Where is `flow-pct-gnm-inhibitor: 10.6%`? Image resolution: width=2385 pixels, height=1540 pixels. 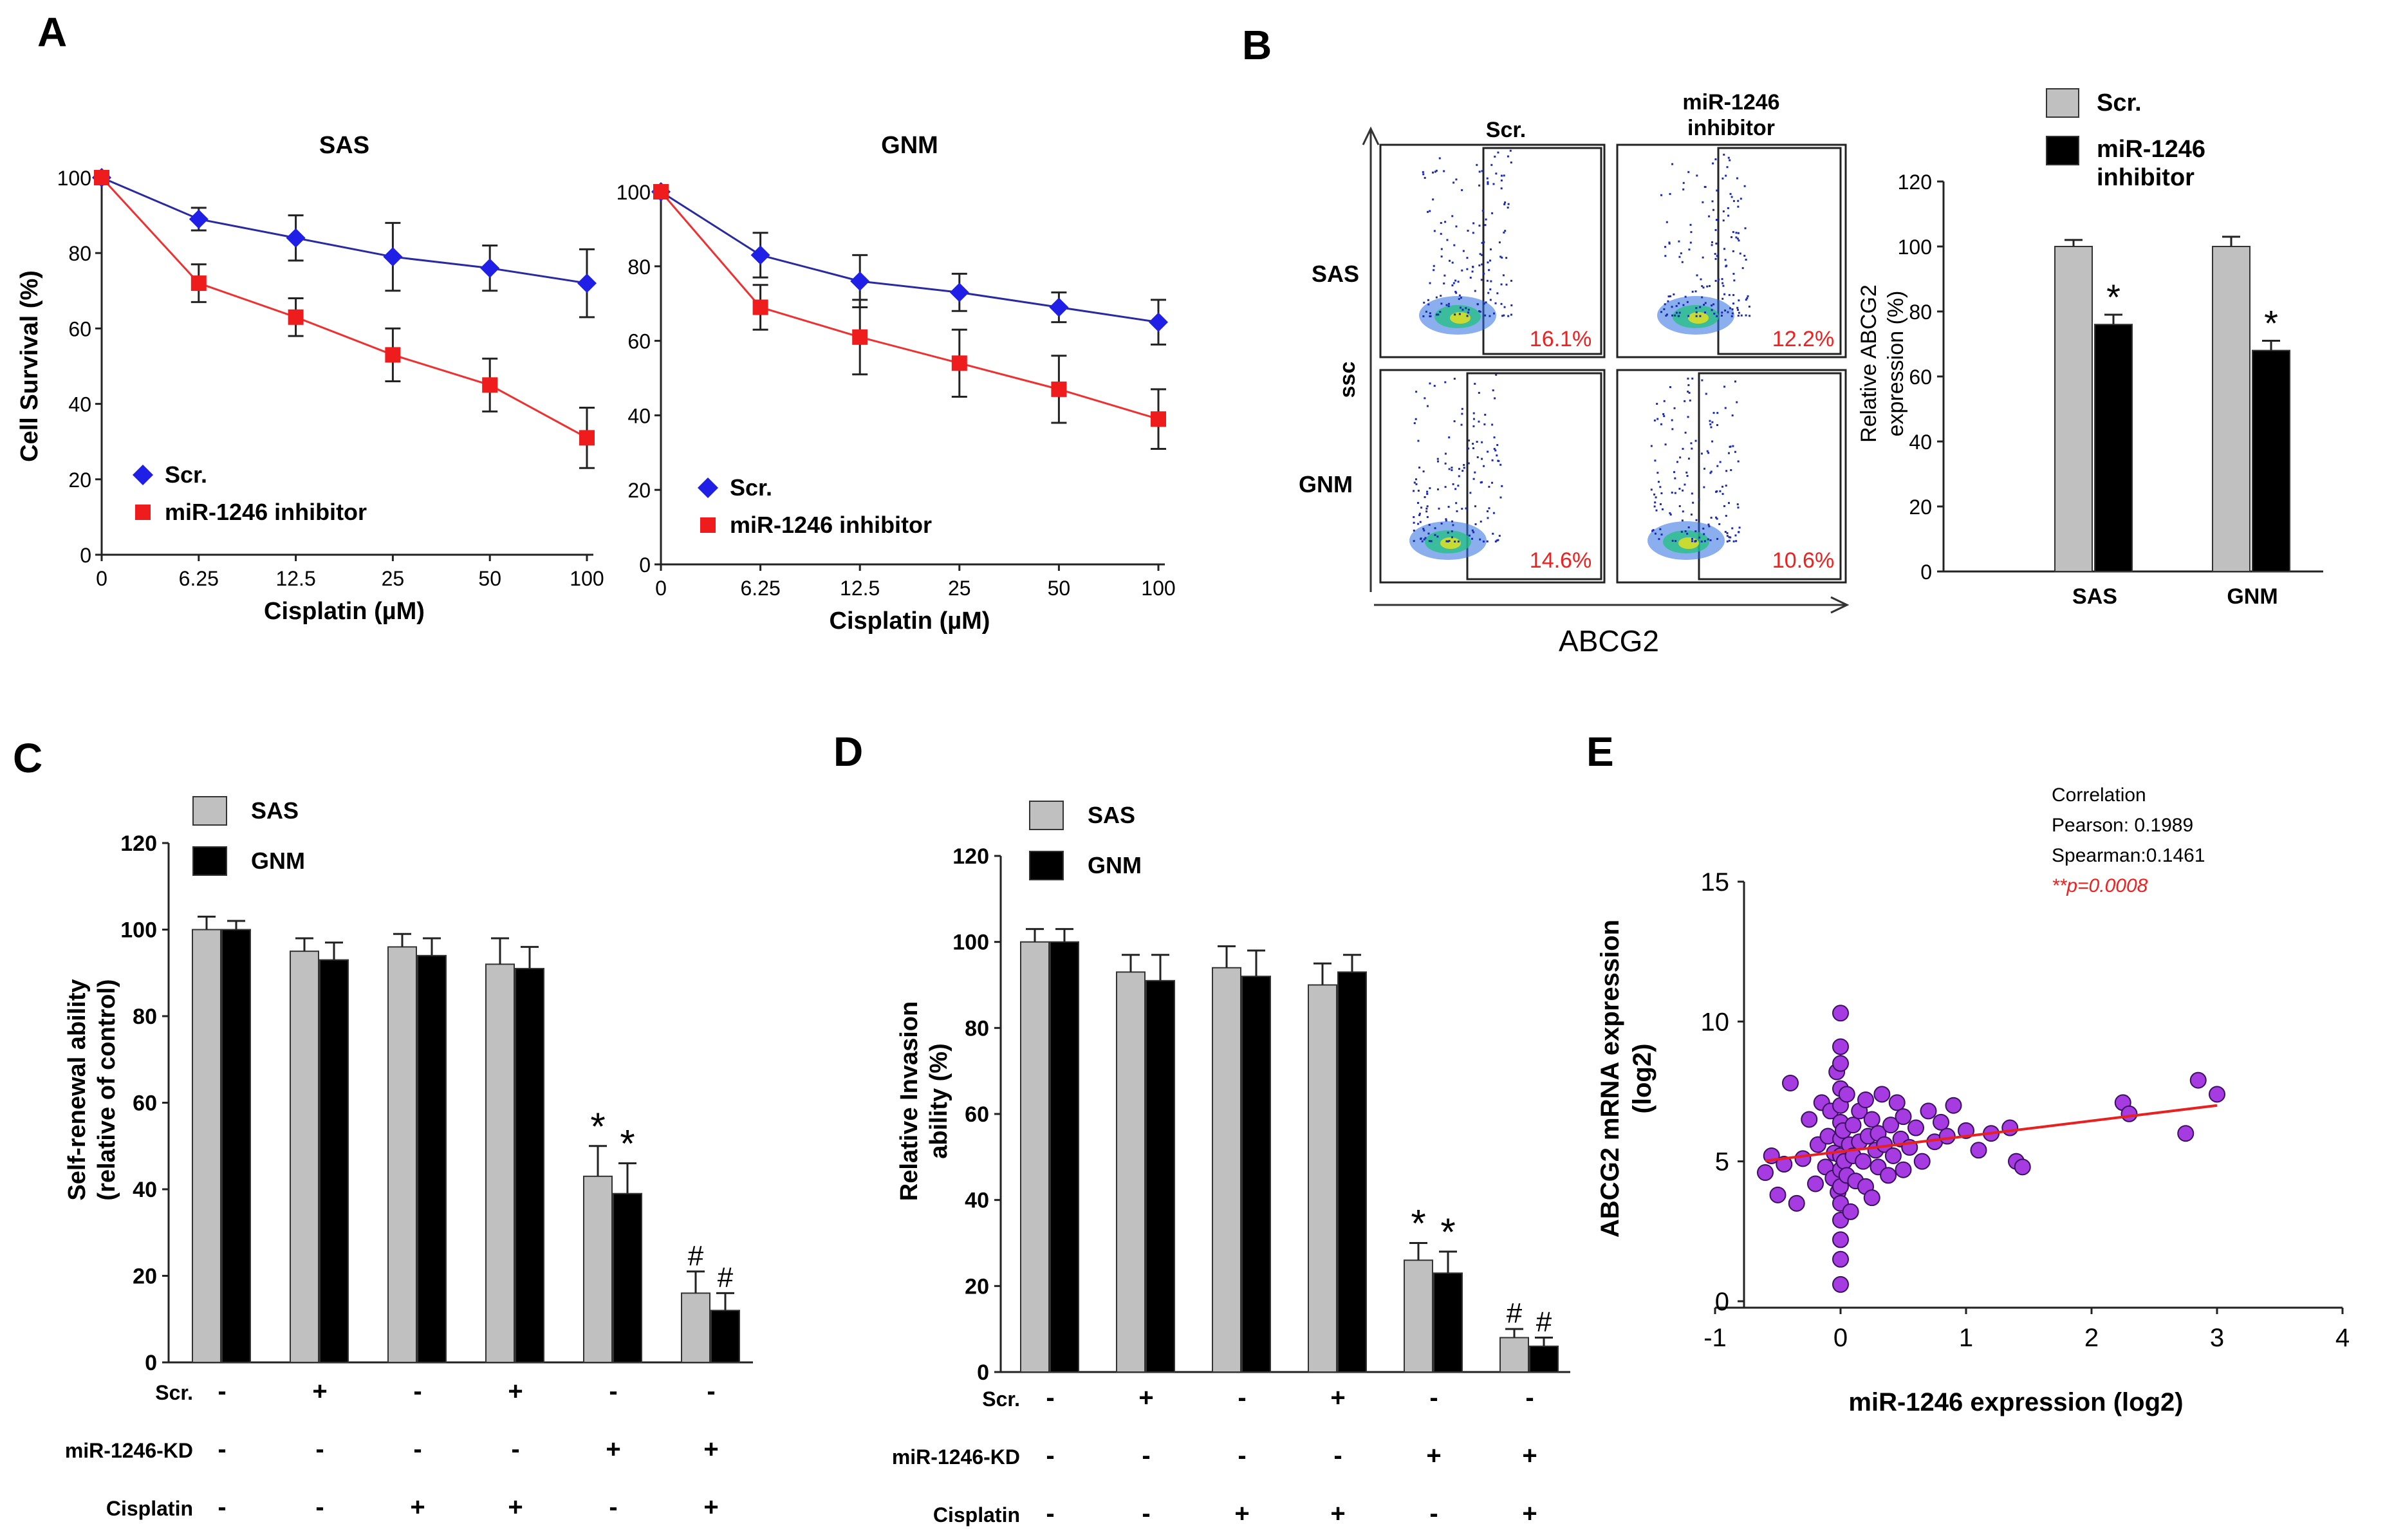 flow-pct-gnm-inhibitor: 10.6% is located at coordinates (1803, 560).